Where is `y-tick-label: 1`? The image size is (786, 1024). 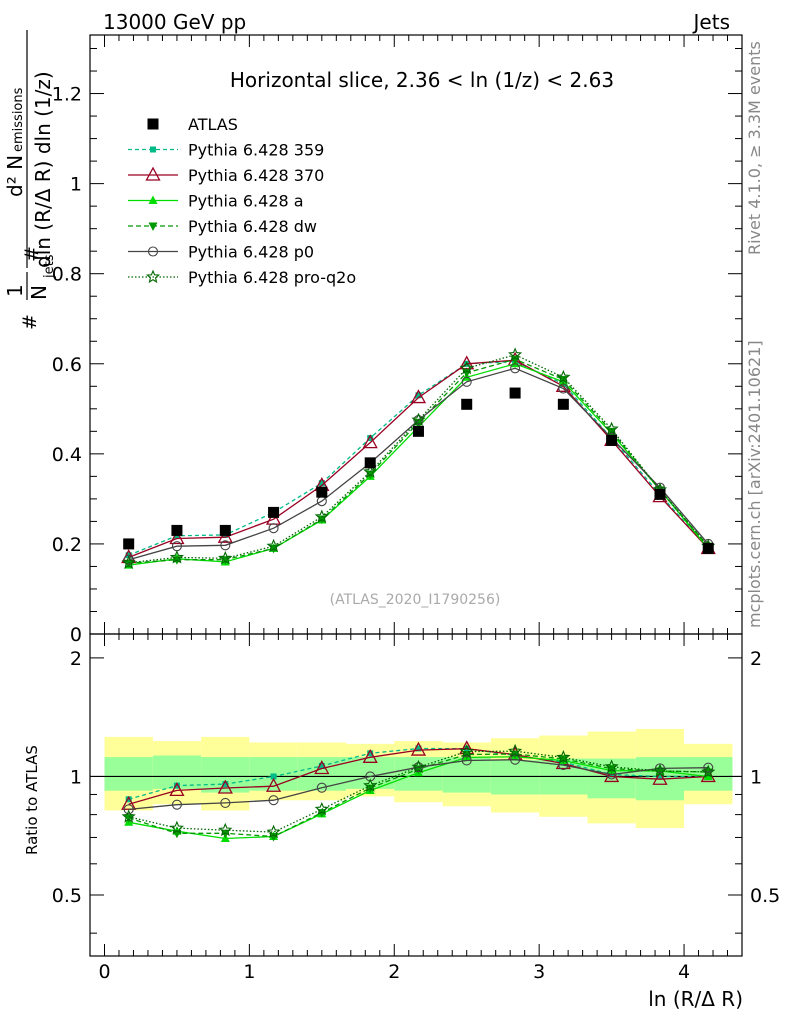
y-tick-label: 1 is located at coordinates (76, 185).